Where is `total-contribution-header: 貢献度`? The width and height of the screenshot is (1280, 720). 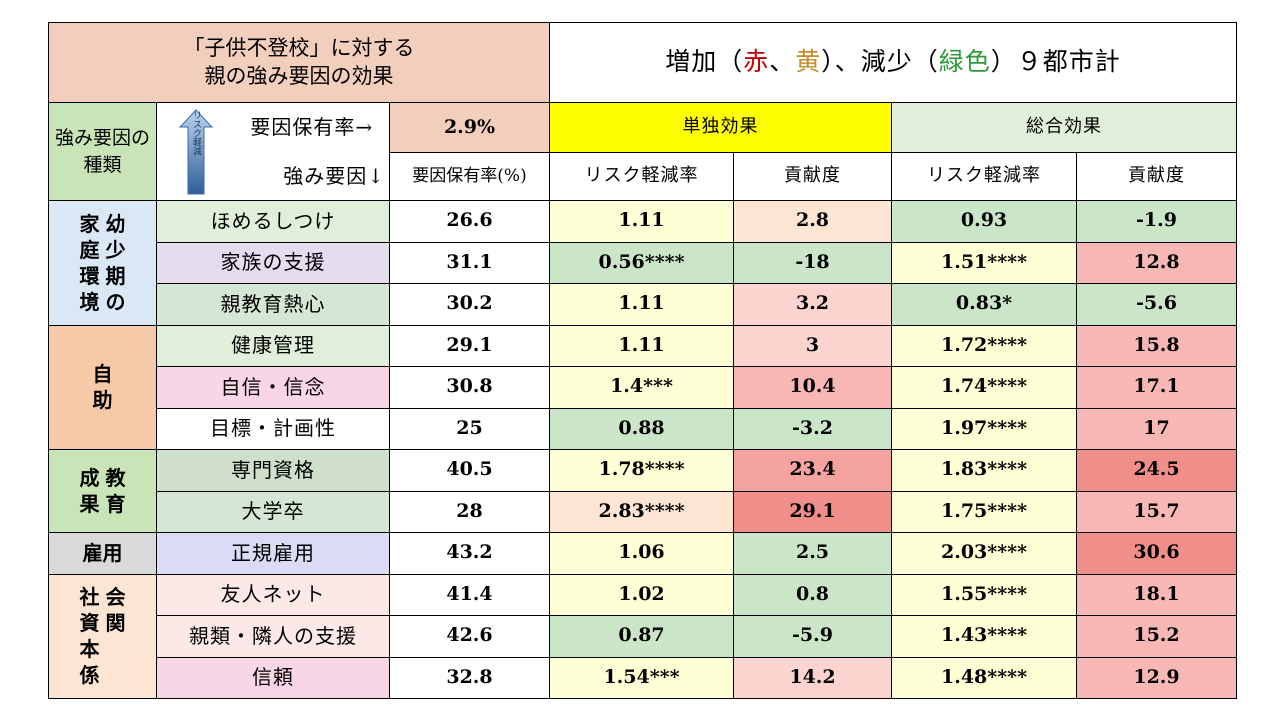 total-contribution-header: 貢献度 is located at coordinates (1156, 176).